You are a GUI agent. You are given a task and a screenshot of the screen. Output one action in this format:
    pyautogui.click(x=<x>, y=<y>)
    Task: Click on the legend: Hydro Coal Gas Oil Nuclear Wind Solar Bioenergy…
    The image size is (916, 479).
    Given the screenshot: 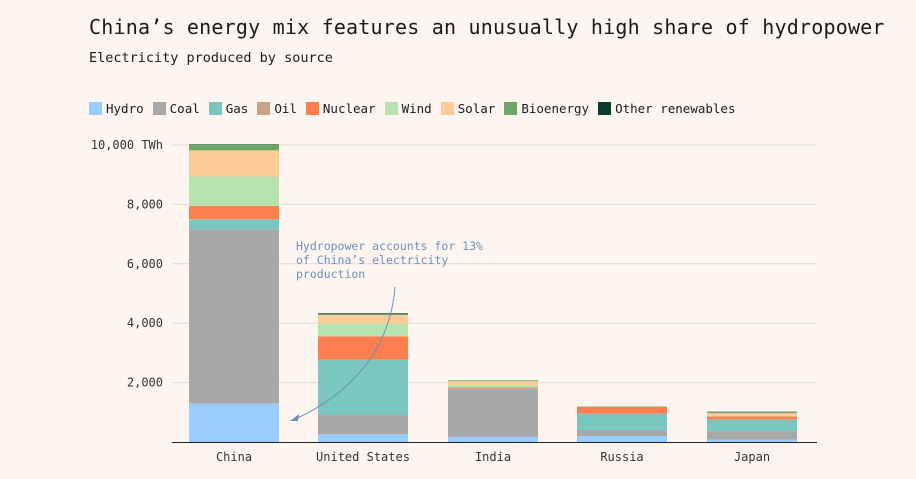 What is the action you would take?
    pyautogui.click(x=417, y=108)
    